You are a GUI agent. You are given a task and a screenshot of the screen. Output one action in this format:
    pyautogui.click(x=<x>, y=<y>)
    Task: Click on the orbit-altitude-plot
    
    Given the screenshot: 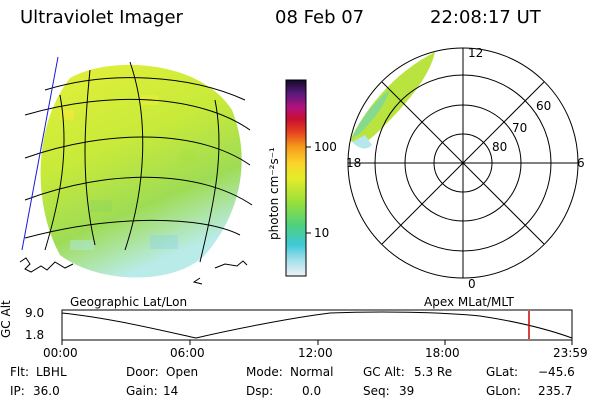 What is the action you would take?
    pyautogui.click(x=317, y=327)
    